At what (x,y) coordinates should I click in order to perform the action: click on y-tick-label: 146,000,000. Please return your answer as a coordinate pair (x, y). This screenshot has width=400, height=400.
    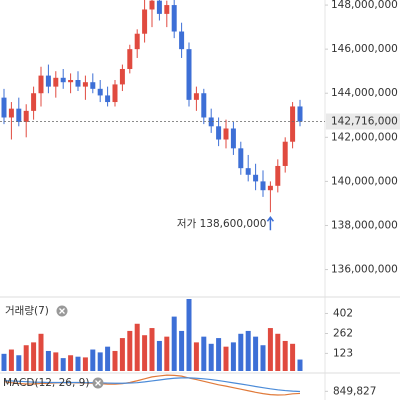
    Looking at the image, I should click on (364, 49).